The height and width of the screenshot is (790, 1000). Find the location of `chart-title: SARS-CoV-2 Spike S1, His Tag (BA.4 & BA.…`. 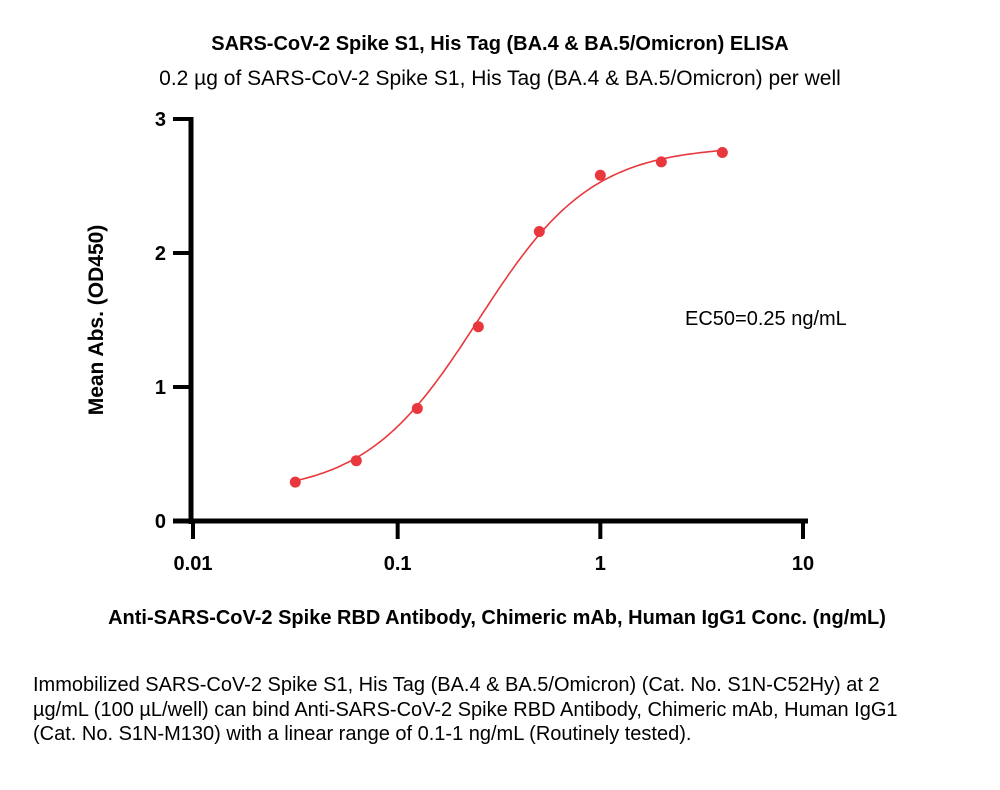

chart-title: SARS-CoV-2 Spike S1, His Tag (BA.4 & BA.… is located at coordinates (500, 44).